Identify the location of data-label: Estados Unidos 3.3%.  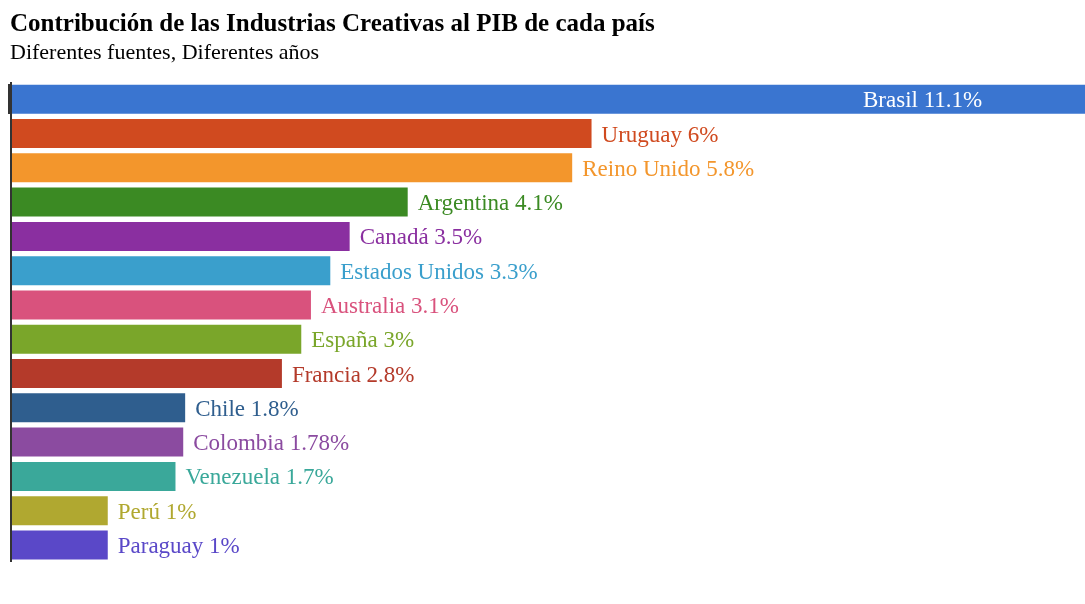
(439, 271).